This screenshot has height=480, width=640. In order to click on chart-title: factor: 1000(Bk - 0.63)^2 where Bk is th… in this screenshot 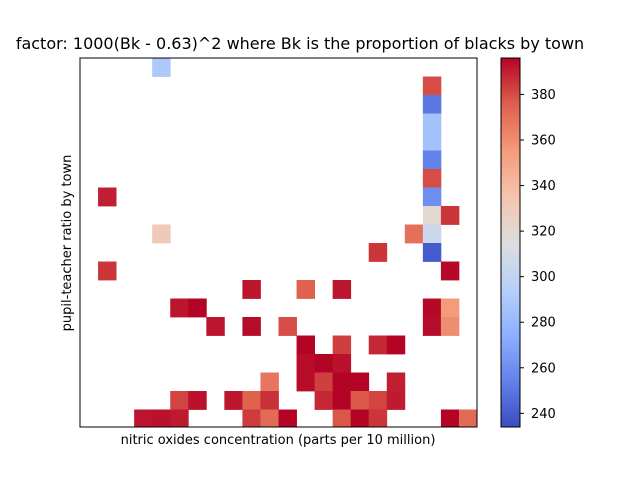, I will do `click(300, 43)`.